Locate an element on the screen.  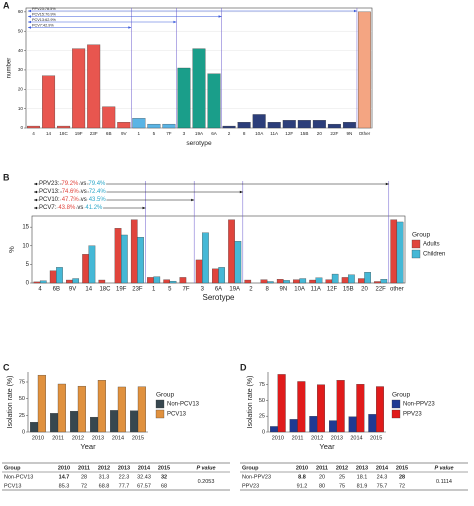
x-tick-label: 22F is located at coordinates (381, 290).